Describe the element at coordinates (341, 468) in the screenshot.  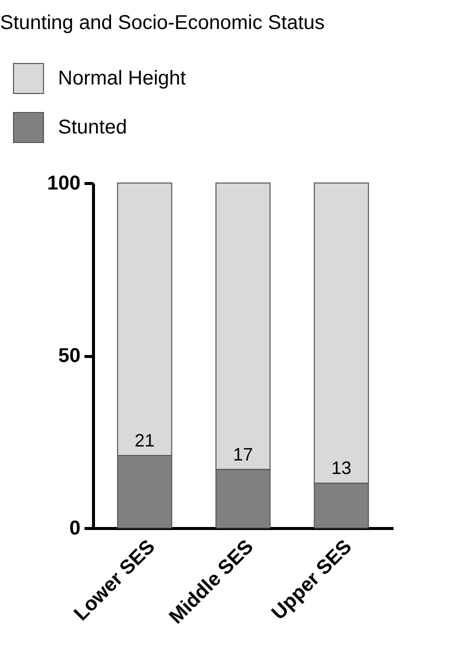
I see `data-label: 13` at that location.